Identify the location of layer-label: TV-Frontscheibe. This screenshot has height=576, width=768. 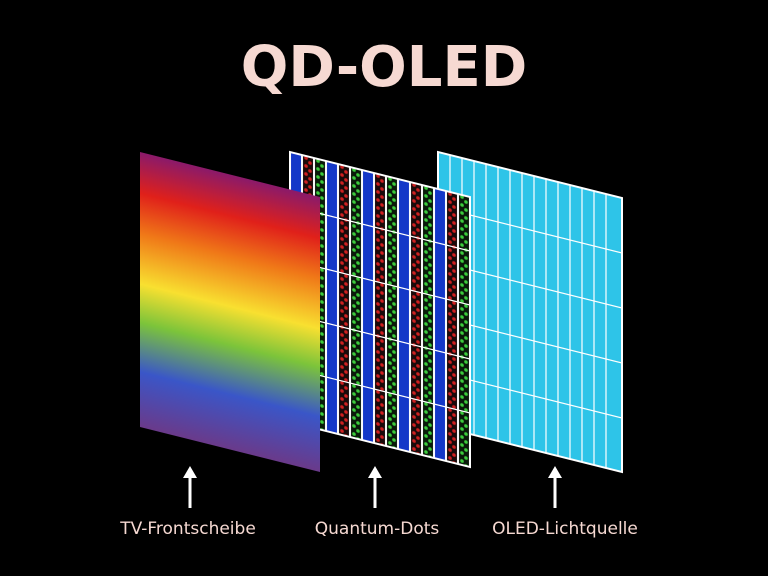
(187, 529).